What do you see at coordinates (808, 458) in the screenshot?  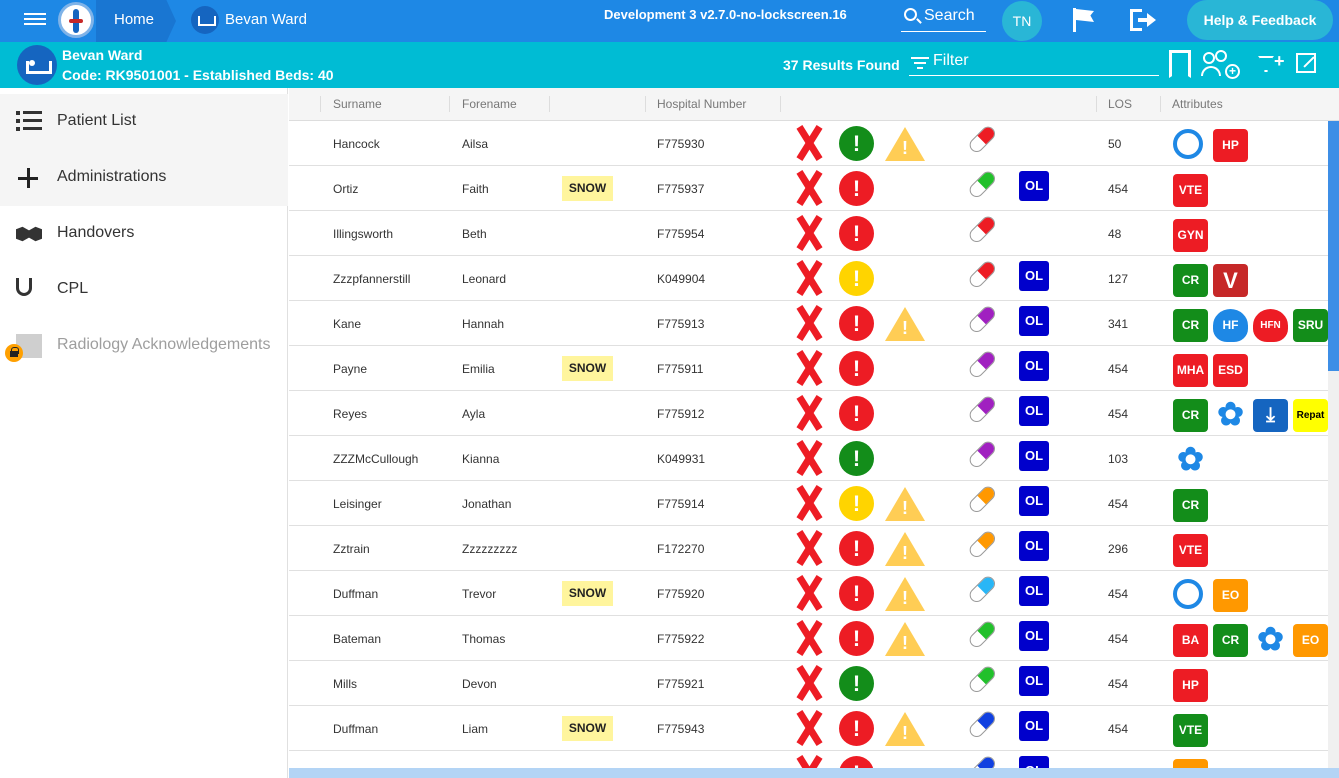 I see `table-row: ZZZMcCullough Kianna K049931! OL 103 ✿` at bounding box center [808, 458].